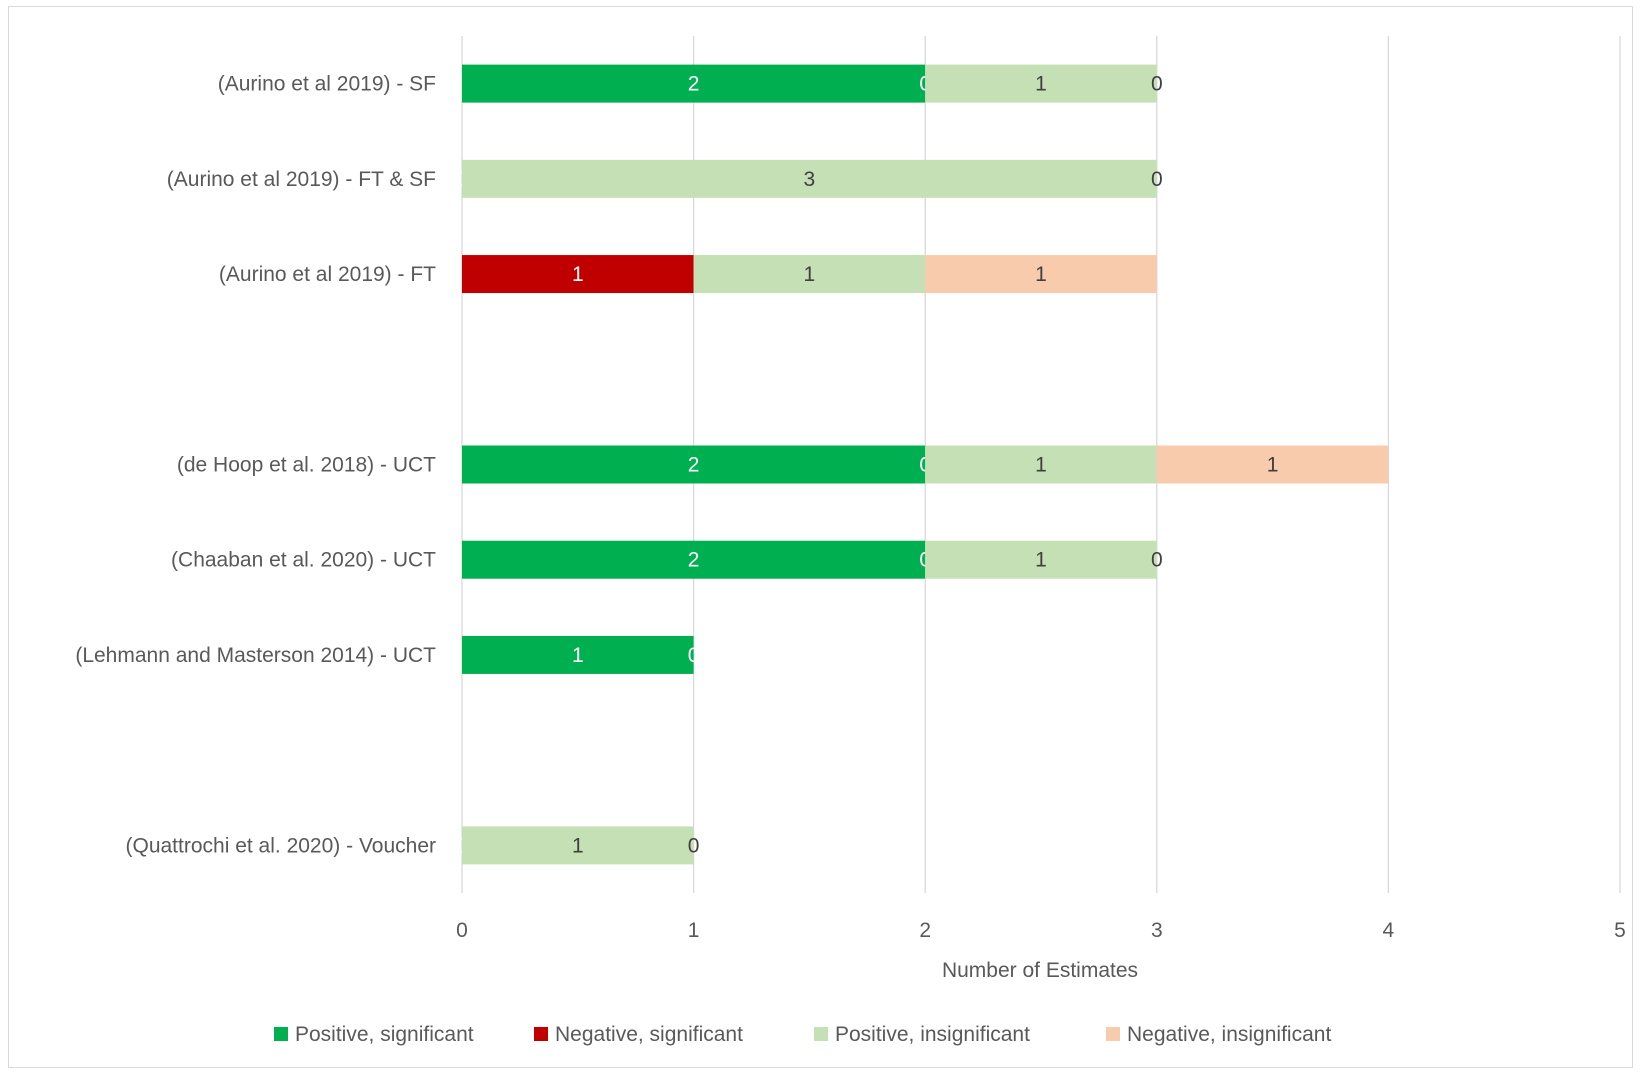 This screenshot has width=1641, height=1076. What do you see at coordinates (1620, 930) in the screenshot?
I see `x-tick-label: 5` at bounding box center [1620, 930].